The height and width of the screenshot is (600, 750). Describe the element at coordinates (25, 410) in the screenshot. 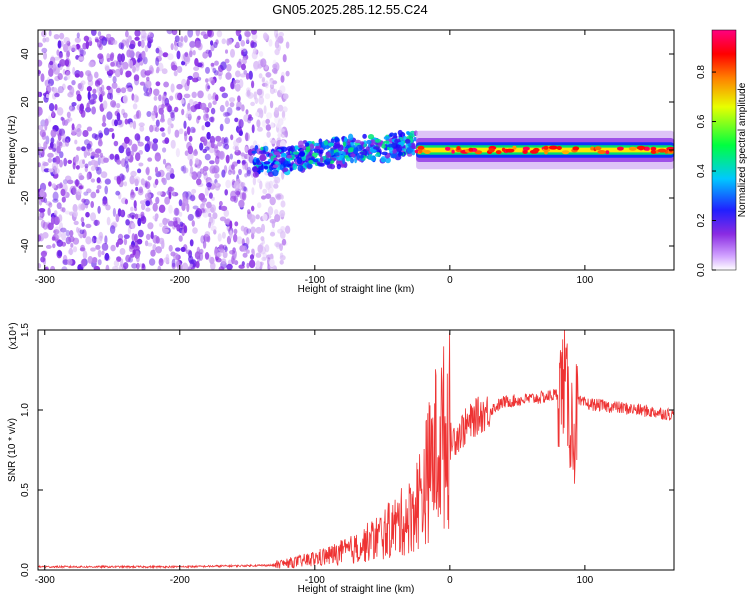

I see `snr-y-tick-label: 1.0` at that location.